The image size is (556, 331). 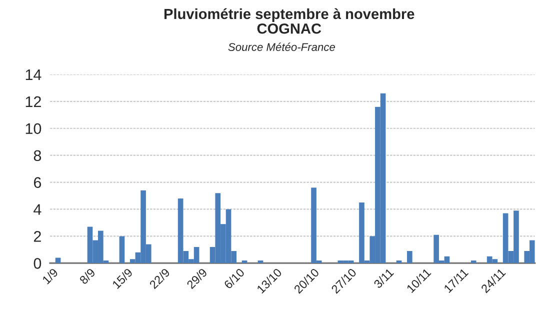 I want to click on y-tick-label: 4, so click(x=38, y=209).